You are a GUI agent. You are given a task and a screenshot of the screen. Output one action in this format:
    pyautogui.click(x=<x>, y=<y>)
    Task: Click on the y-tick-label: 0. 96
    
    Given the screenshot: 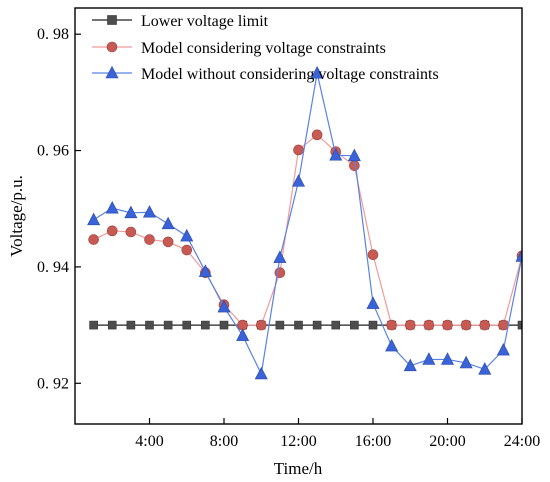 What is the action you would take?
    pyautogui.click(x=53, y=151)
    